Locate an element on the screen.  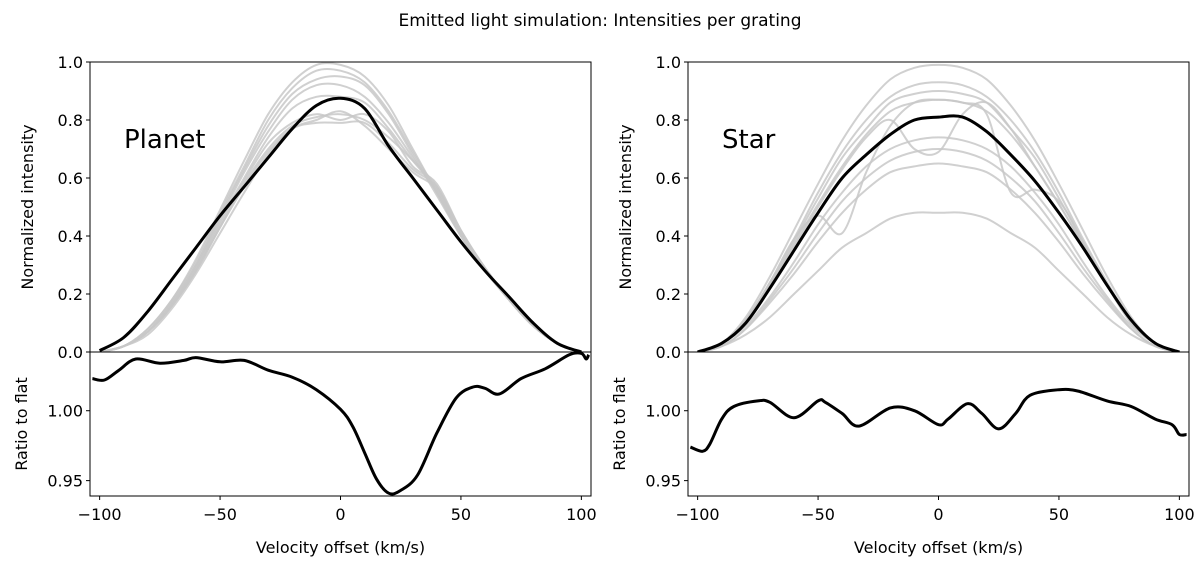
panel-label: Planet is located at coordinates (165, 140).